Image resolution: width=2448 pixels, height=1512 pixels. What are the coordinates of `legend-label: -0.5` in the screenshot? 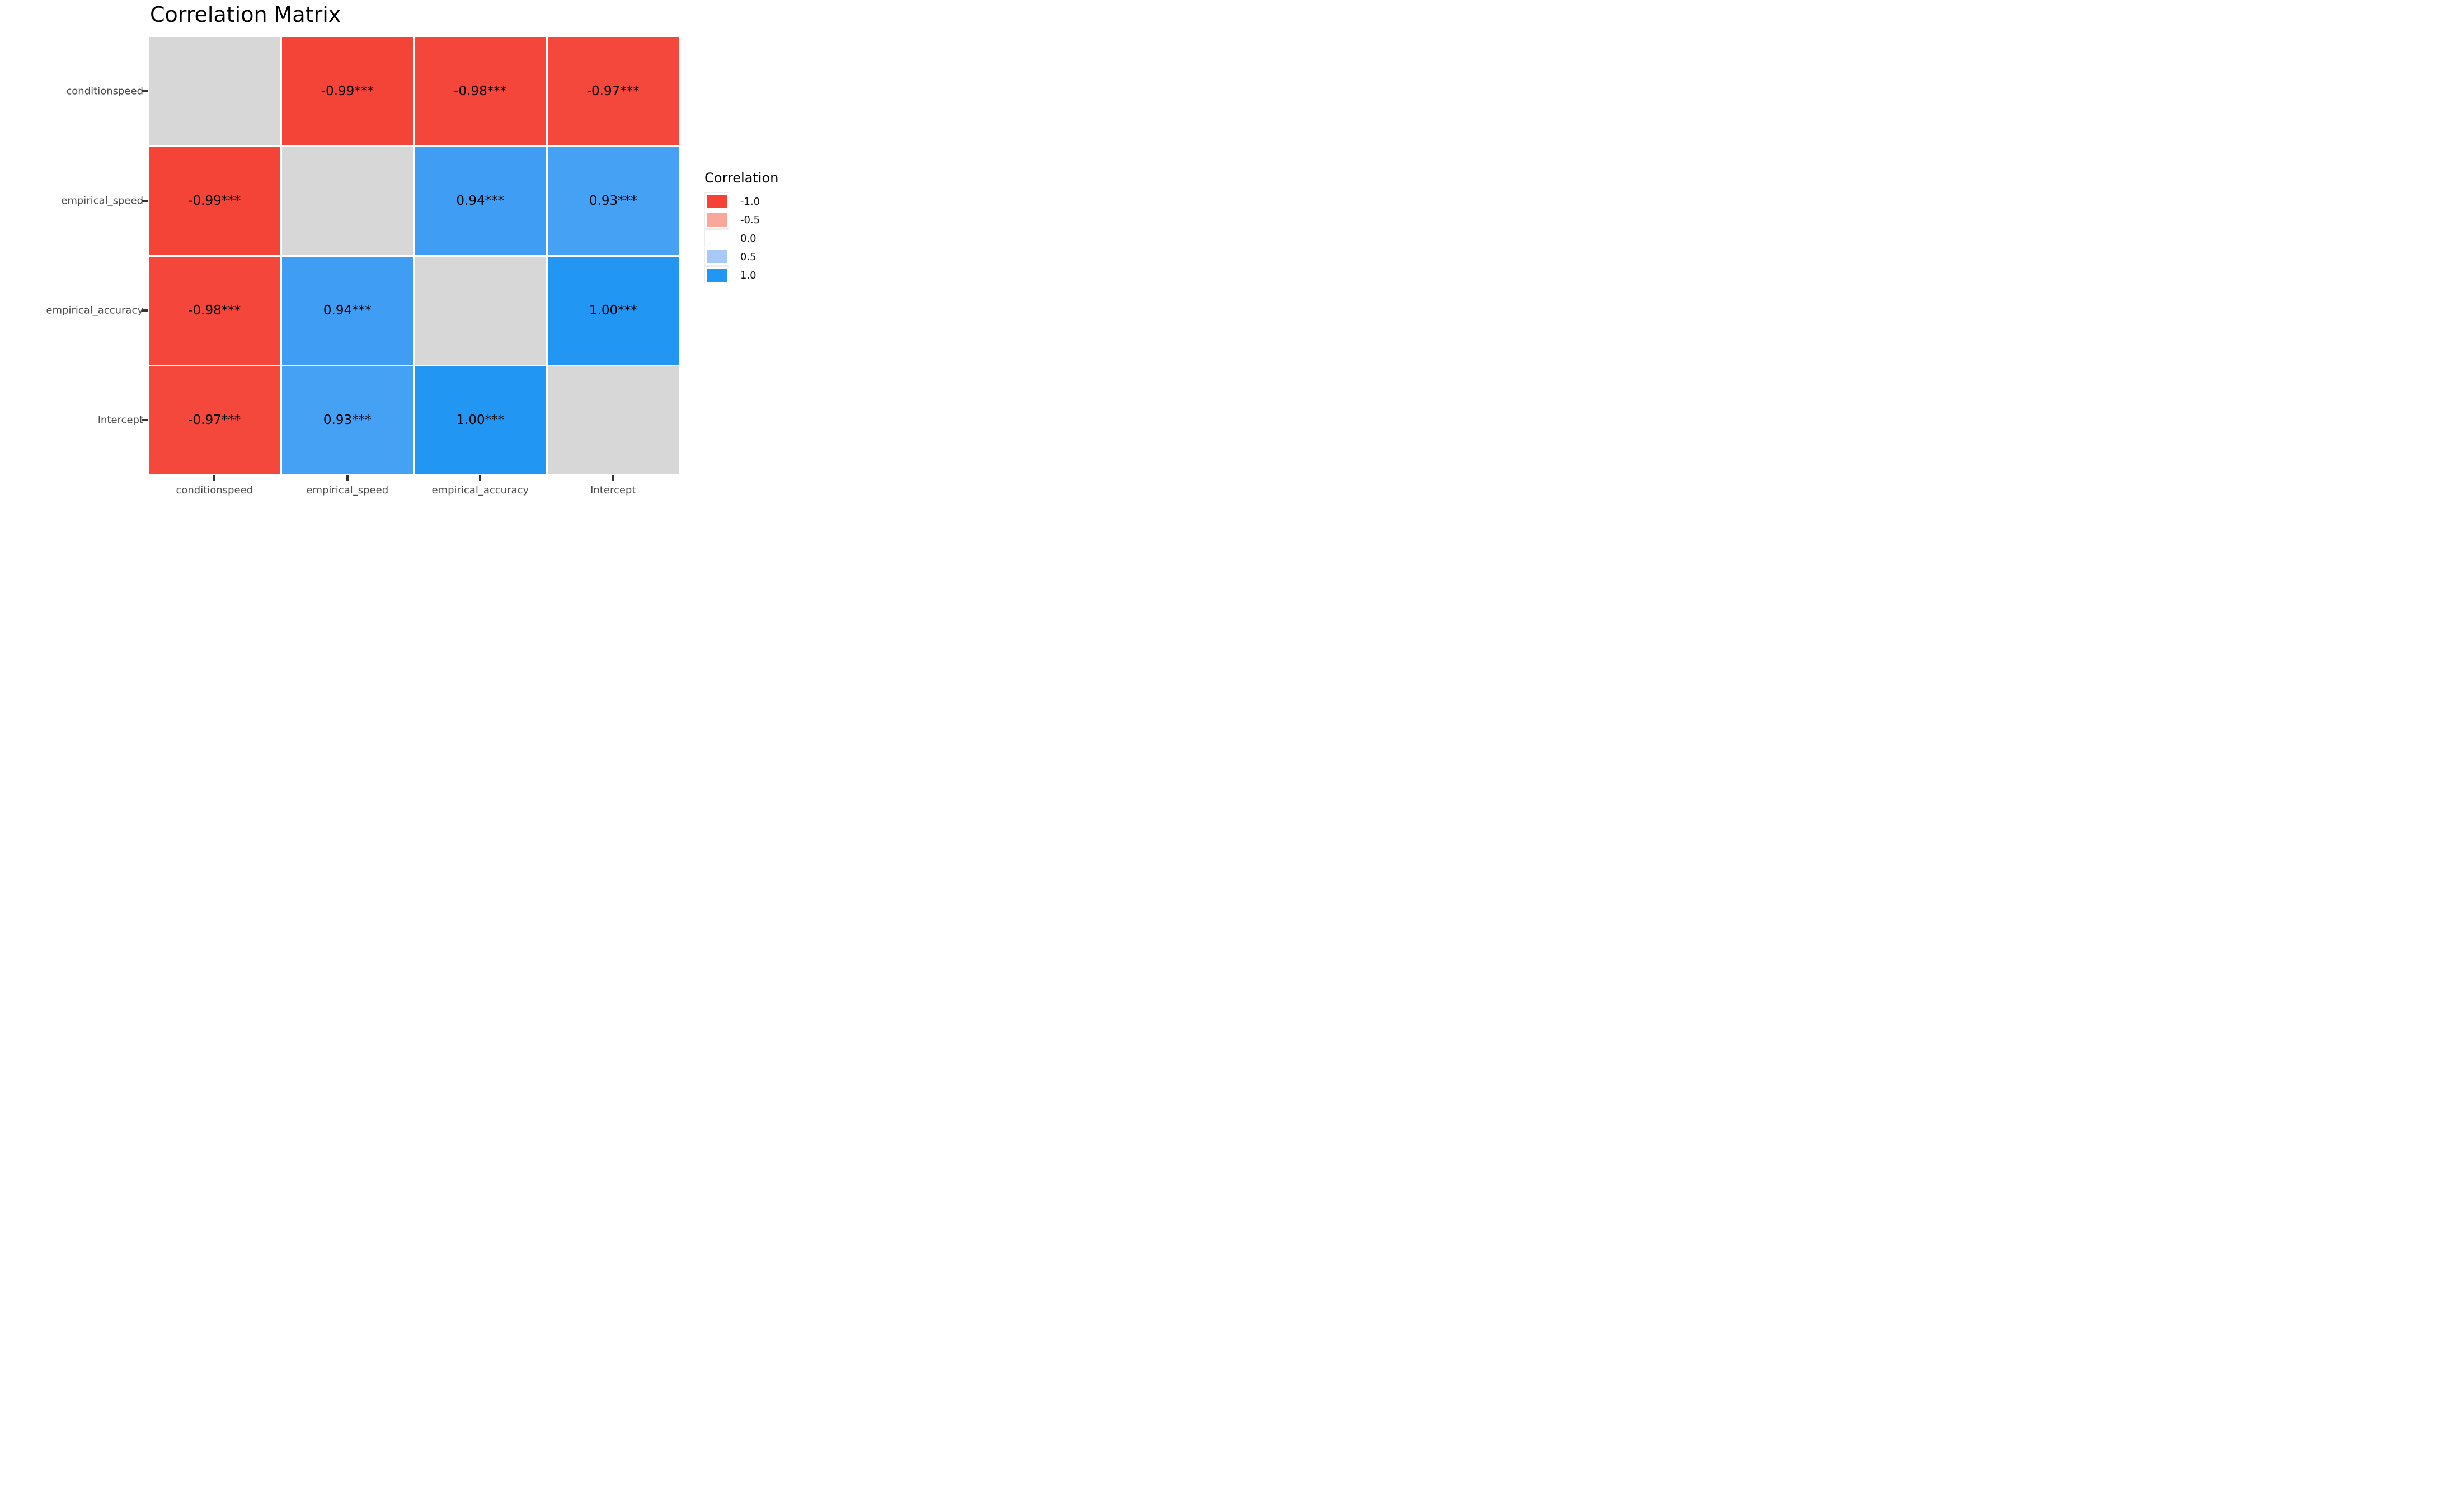 It's located at (750, 220).